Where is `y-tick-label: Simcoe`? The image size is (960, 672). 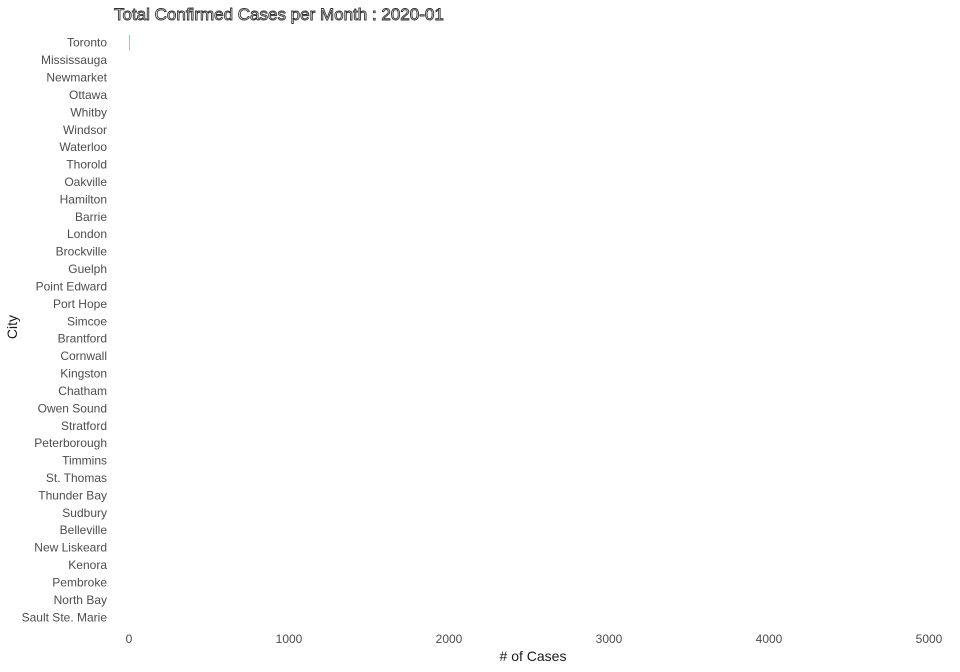 y-tick-label: Simcoe is located at coordinates (87, 321).